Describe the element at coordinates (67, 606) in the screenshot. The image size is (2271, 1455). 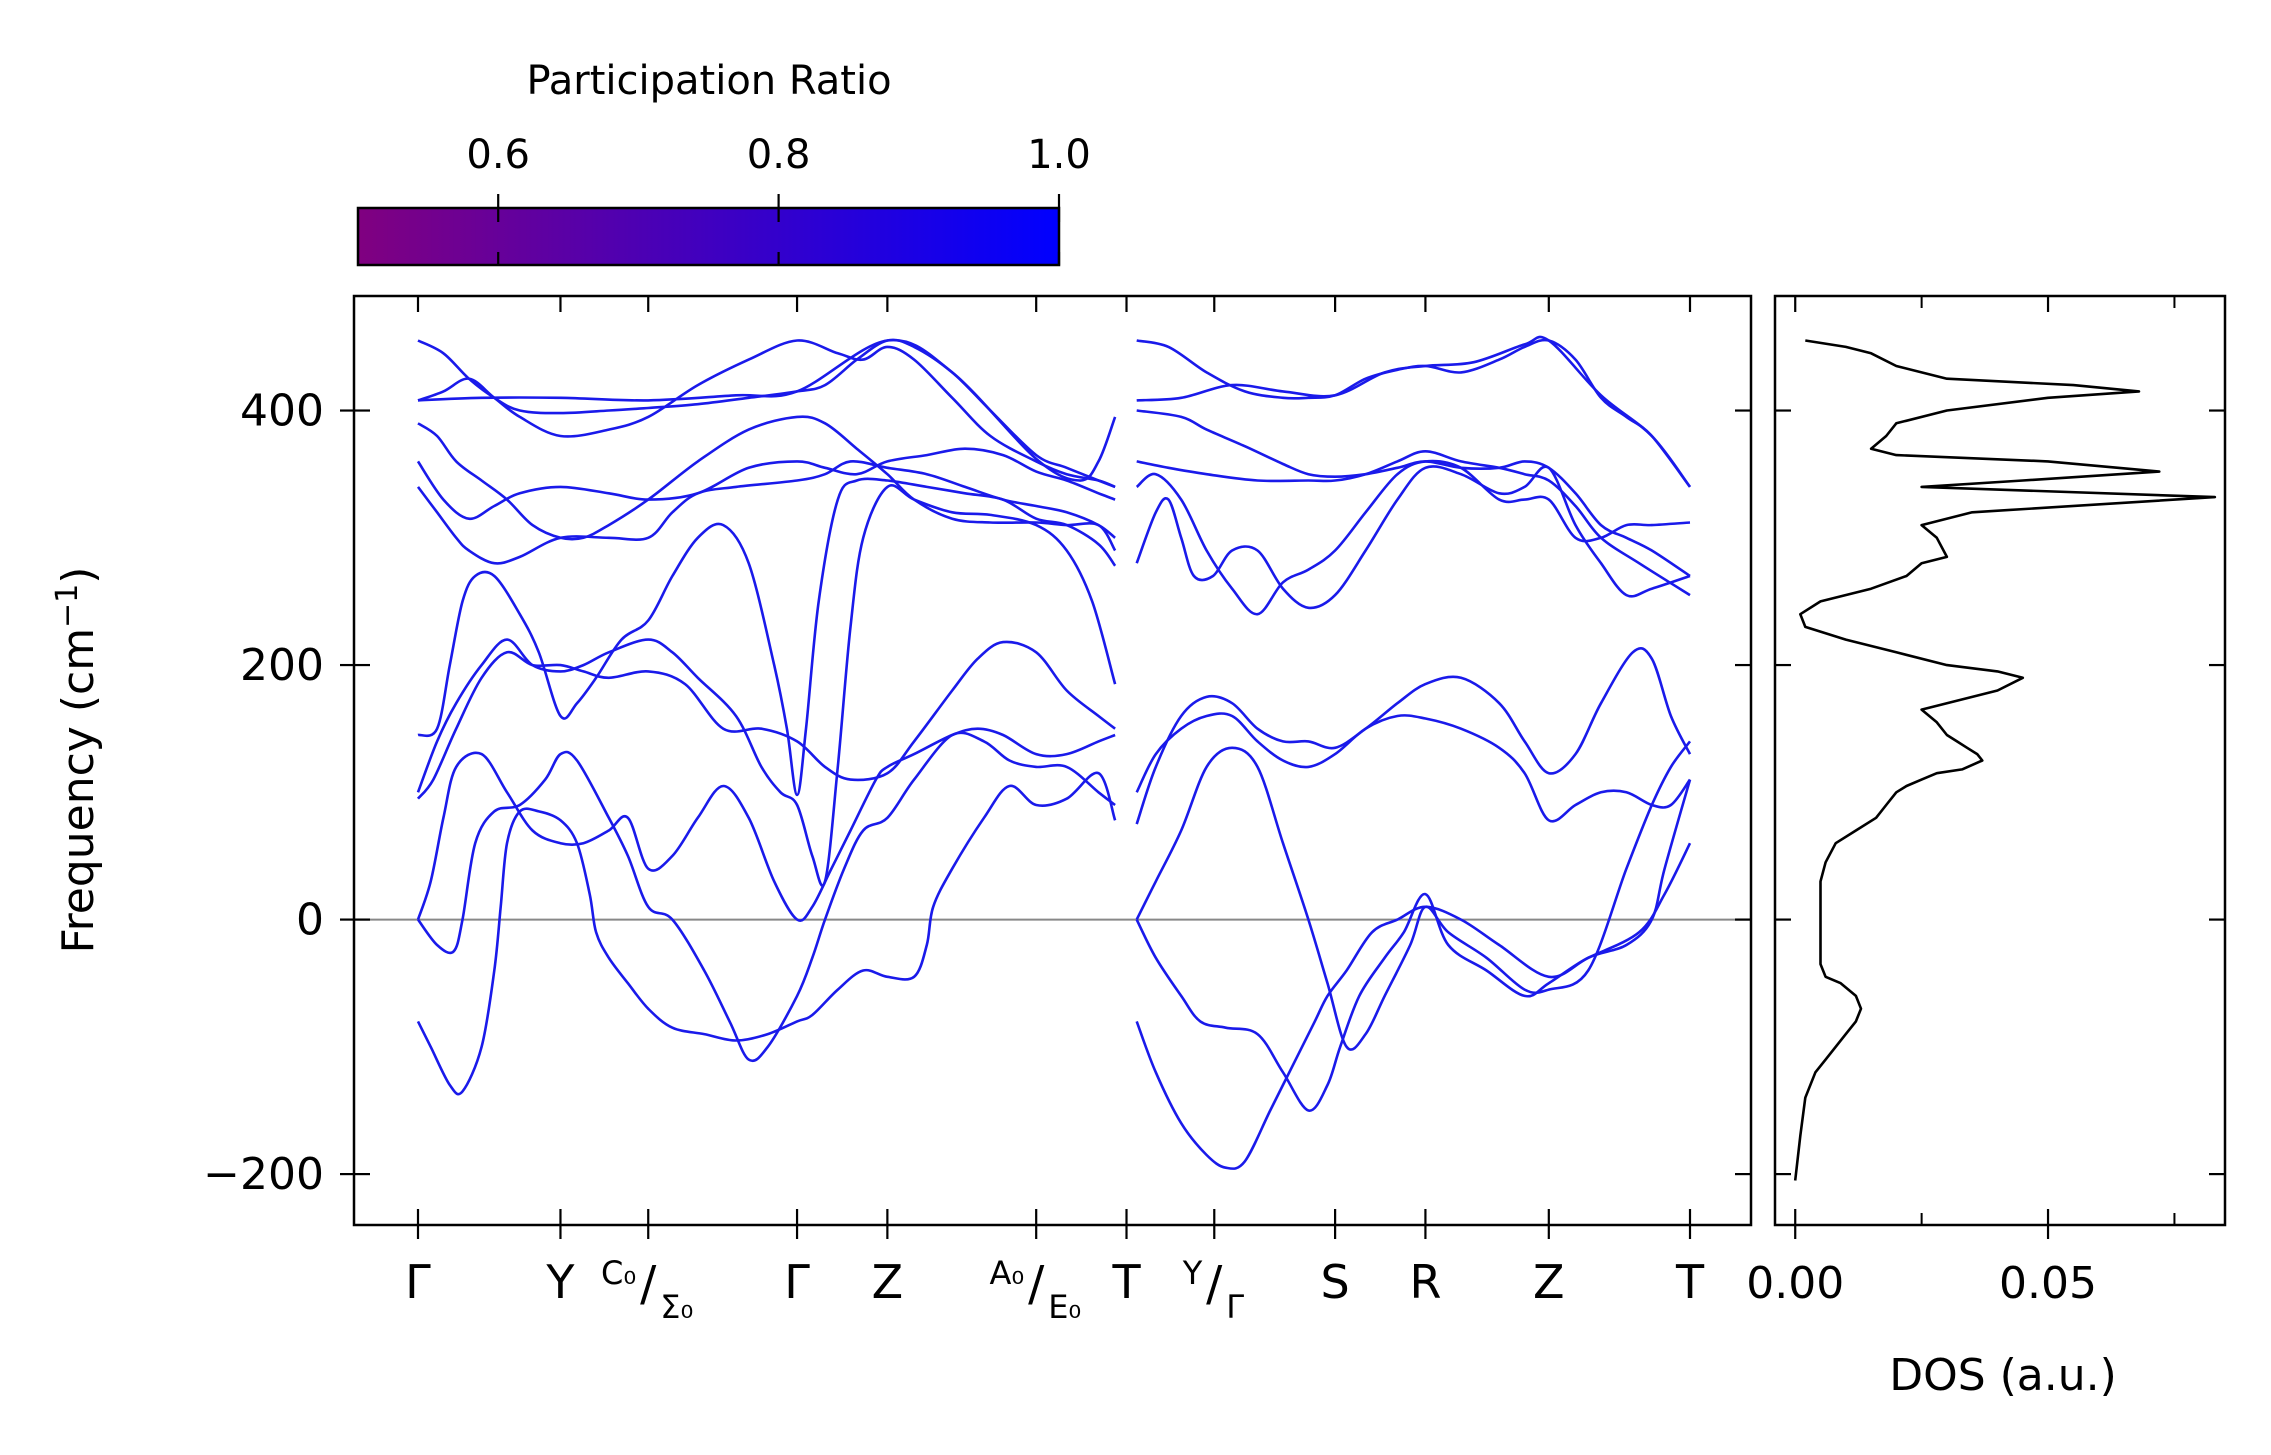
I see `y-axis-label-superscript: −1` at that location.